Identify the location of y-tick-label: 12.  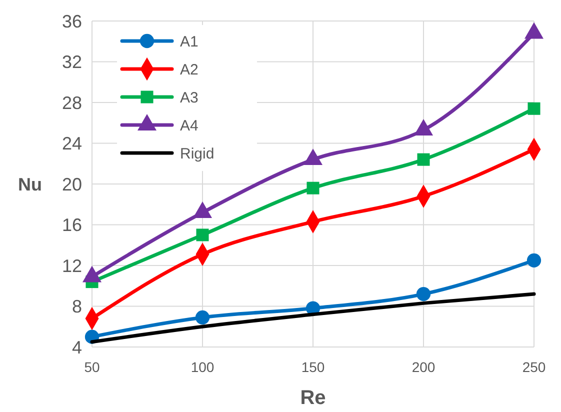
(72, 266).